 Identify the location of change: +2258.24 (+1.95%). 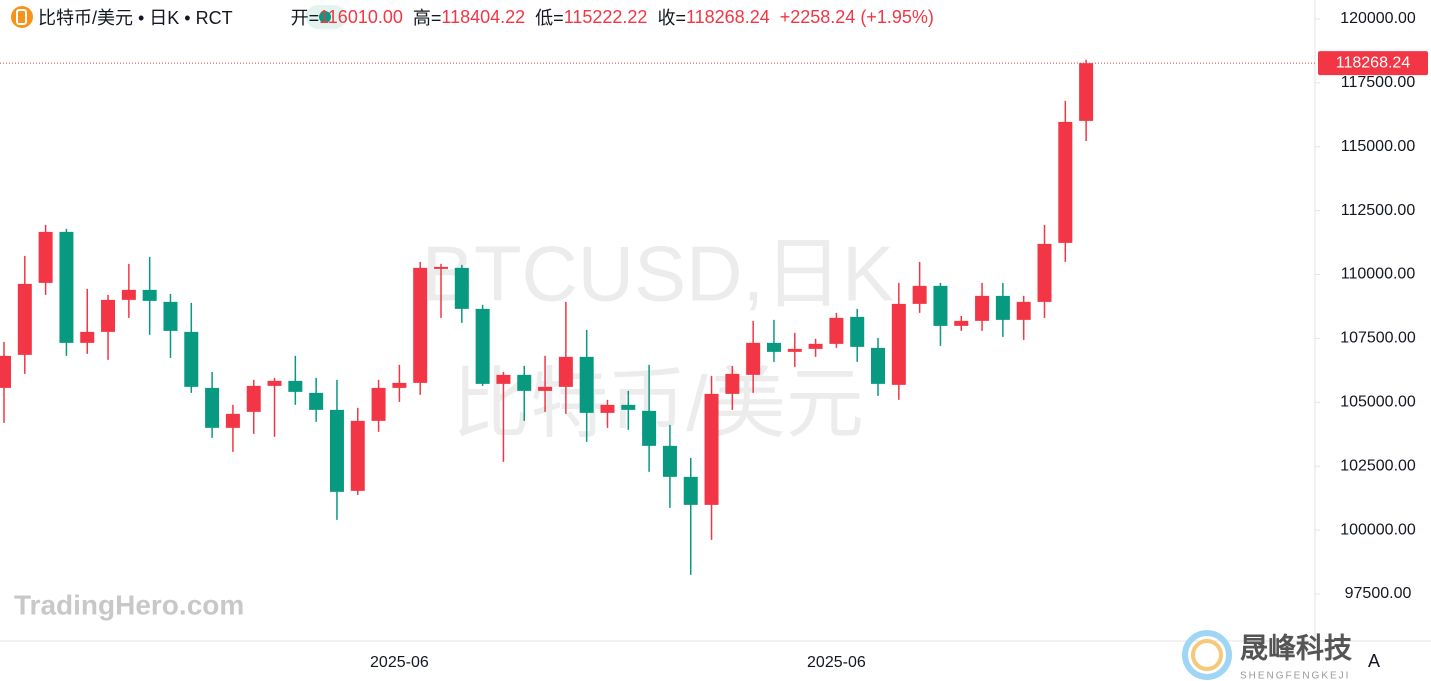
(856, 16).